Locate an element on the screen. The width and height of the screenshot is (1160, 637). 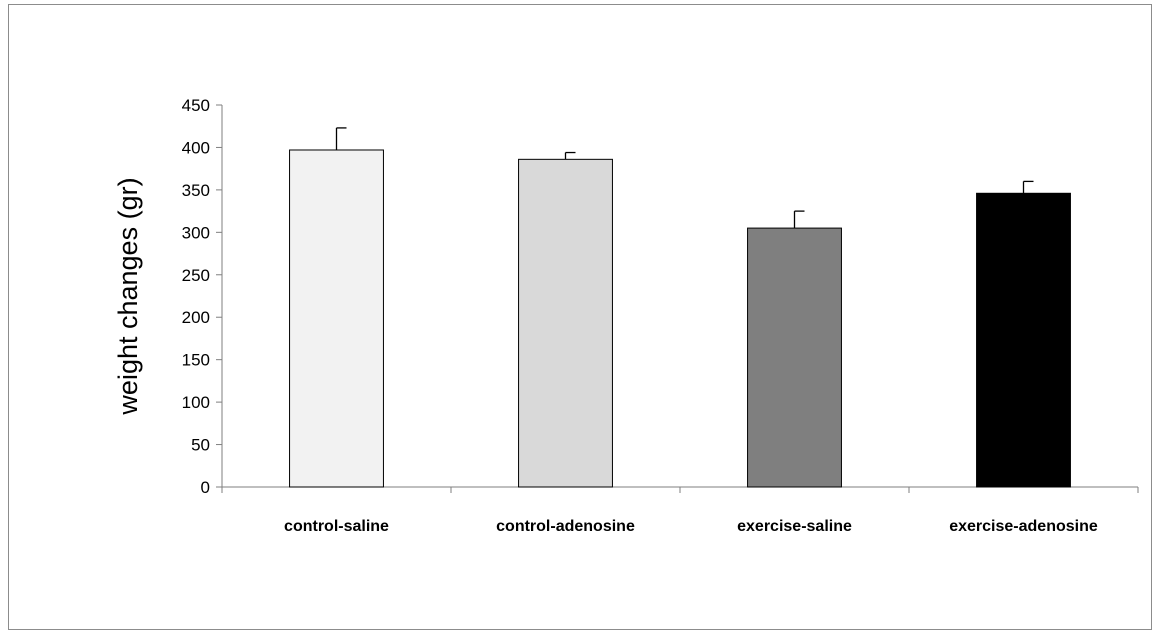
y-tick-label: 150 is located at coordinates (196, 360).